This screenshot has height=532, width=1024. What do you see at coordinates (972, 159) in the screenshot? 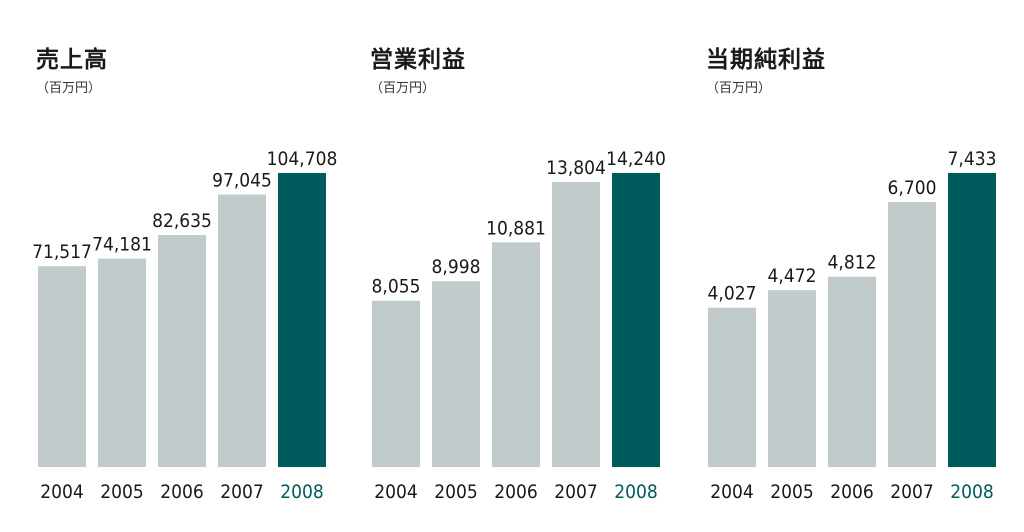
I see `data-label-2008: 7,433` at bounding box center [972, 159].